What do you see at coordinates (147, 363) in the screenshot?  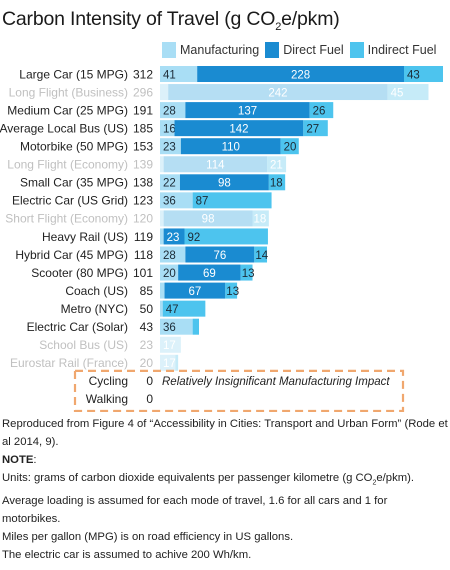 I see `row-total: 20` at bounding box center [147, 363].